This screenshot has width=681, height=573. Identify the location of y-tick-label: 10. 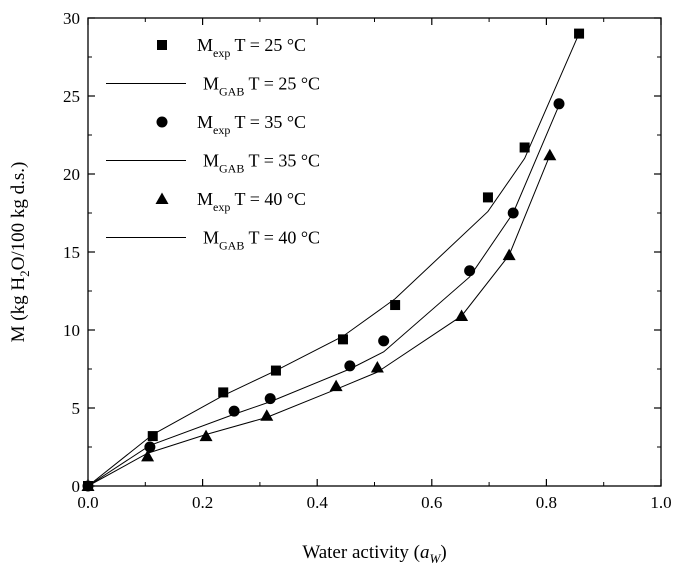
(71, 330).